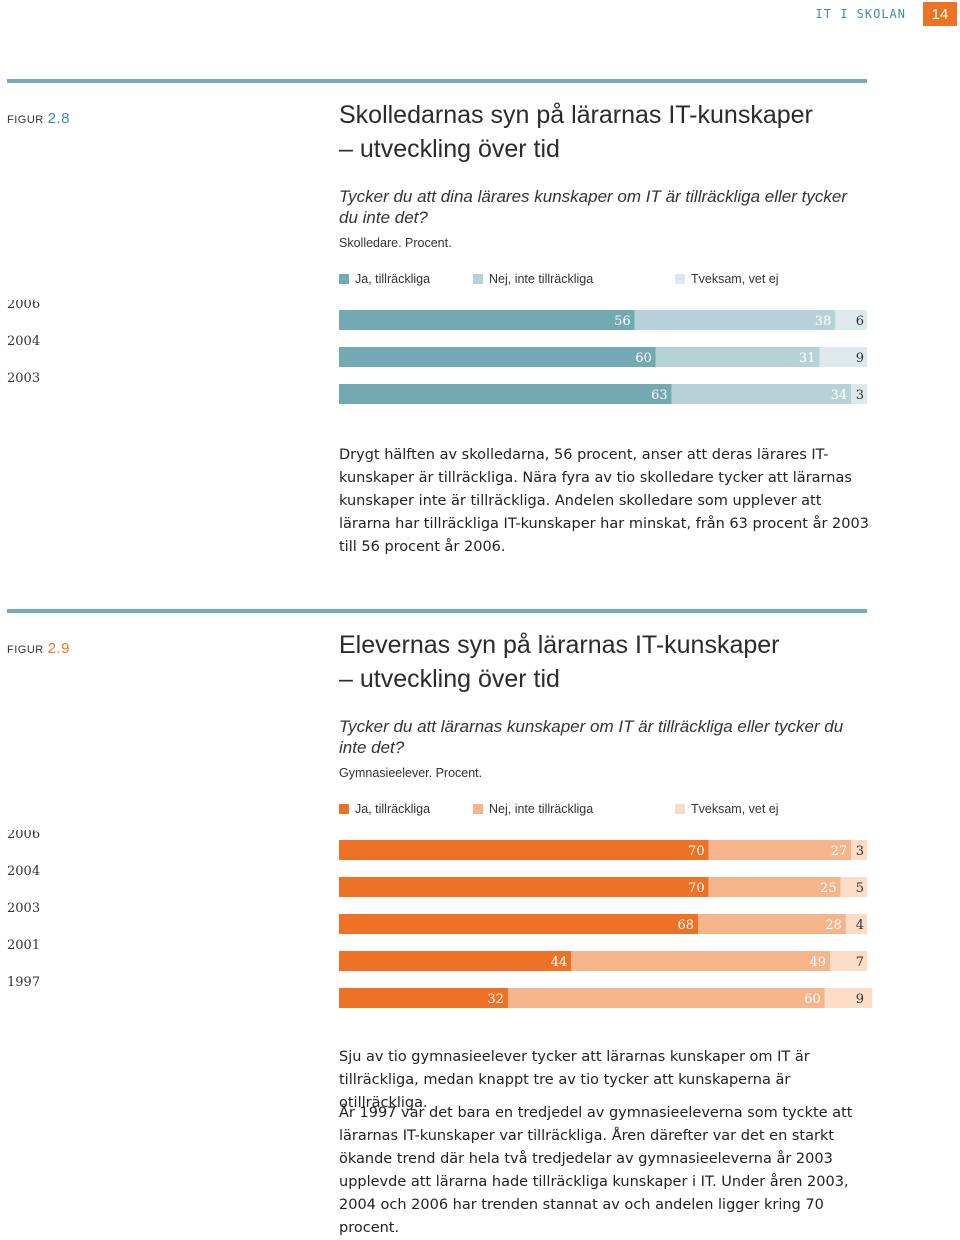 This screenshot has width=960, height=1240. I want to click on category-label: 2001, so click(23, 945).